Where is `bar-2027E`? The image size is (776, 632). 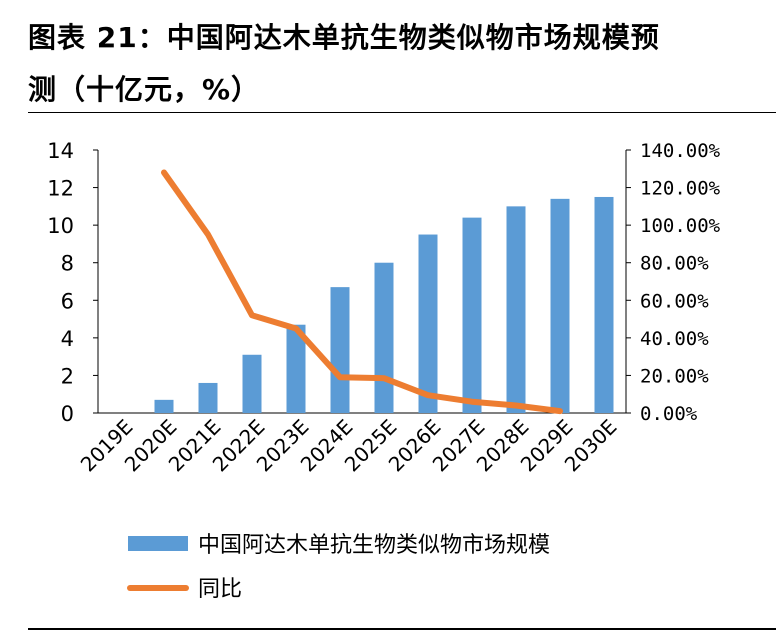 bar-2027E is located at coordinates (472, 315).